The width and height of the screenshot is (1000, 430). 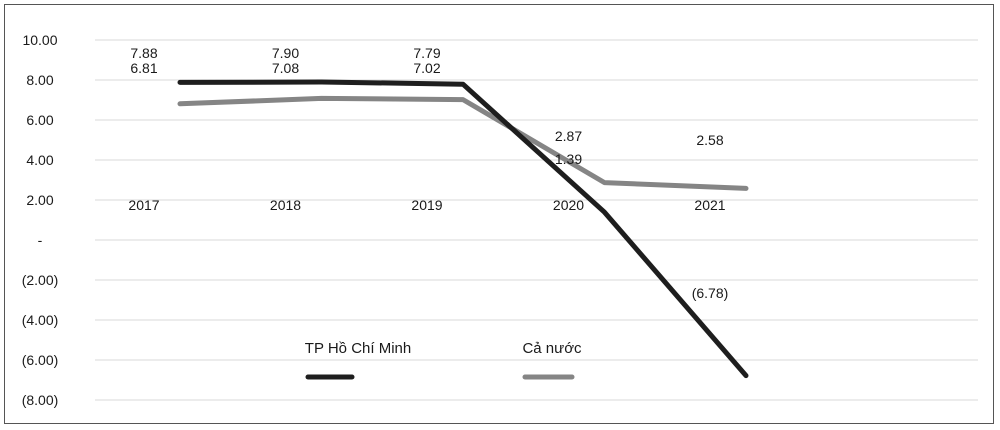 What do you see at coordinates (568, 205) in the screenshot?
I see `x-tick-label: 2020` at bounding box center [568, 205].